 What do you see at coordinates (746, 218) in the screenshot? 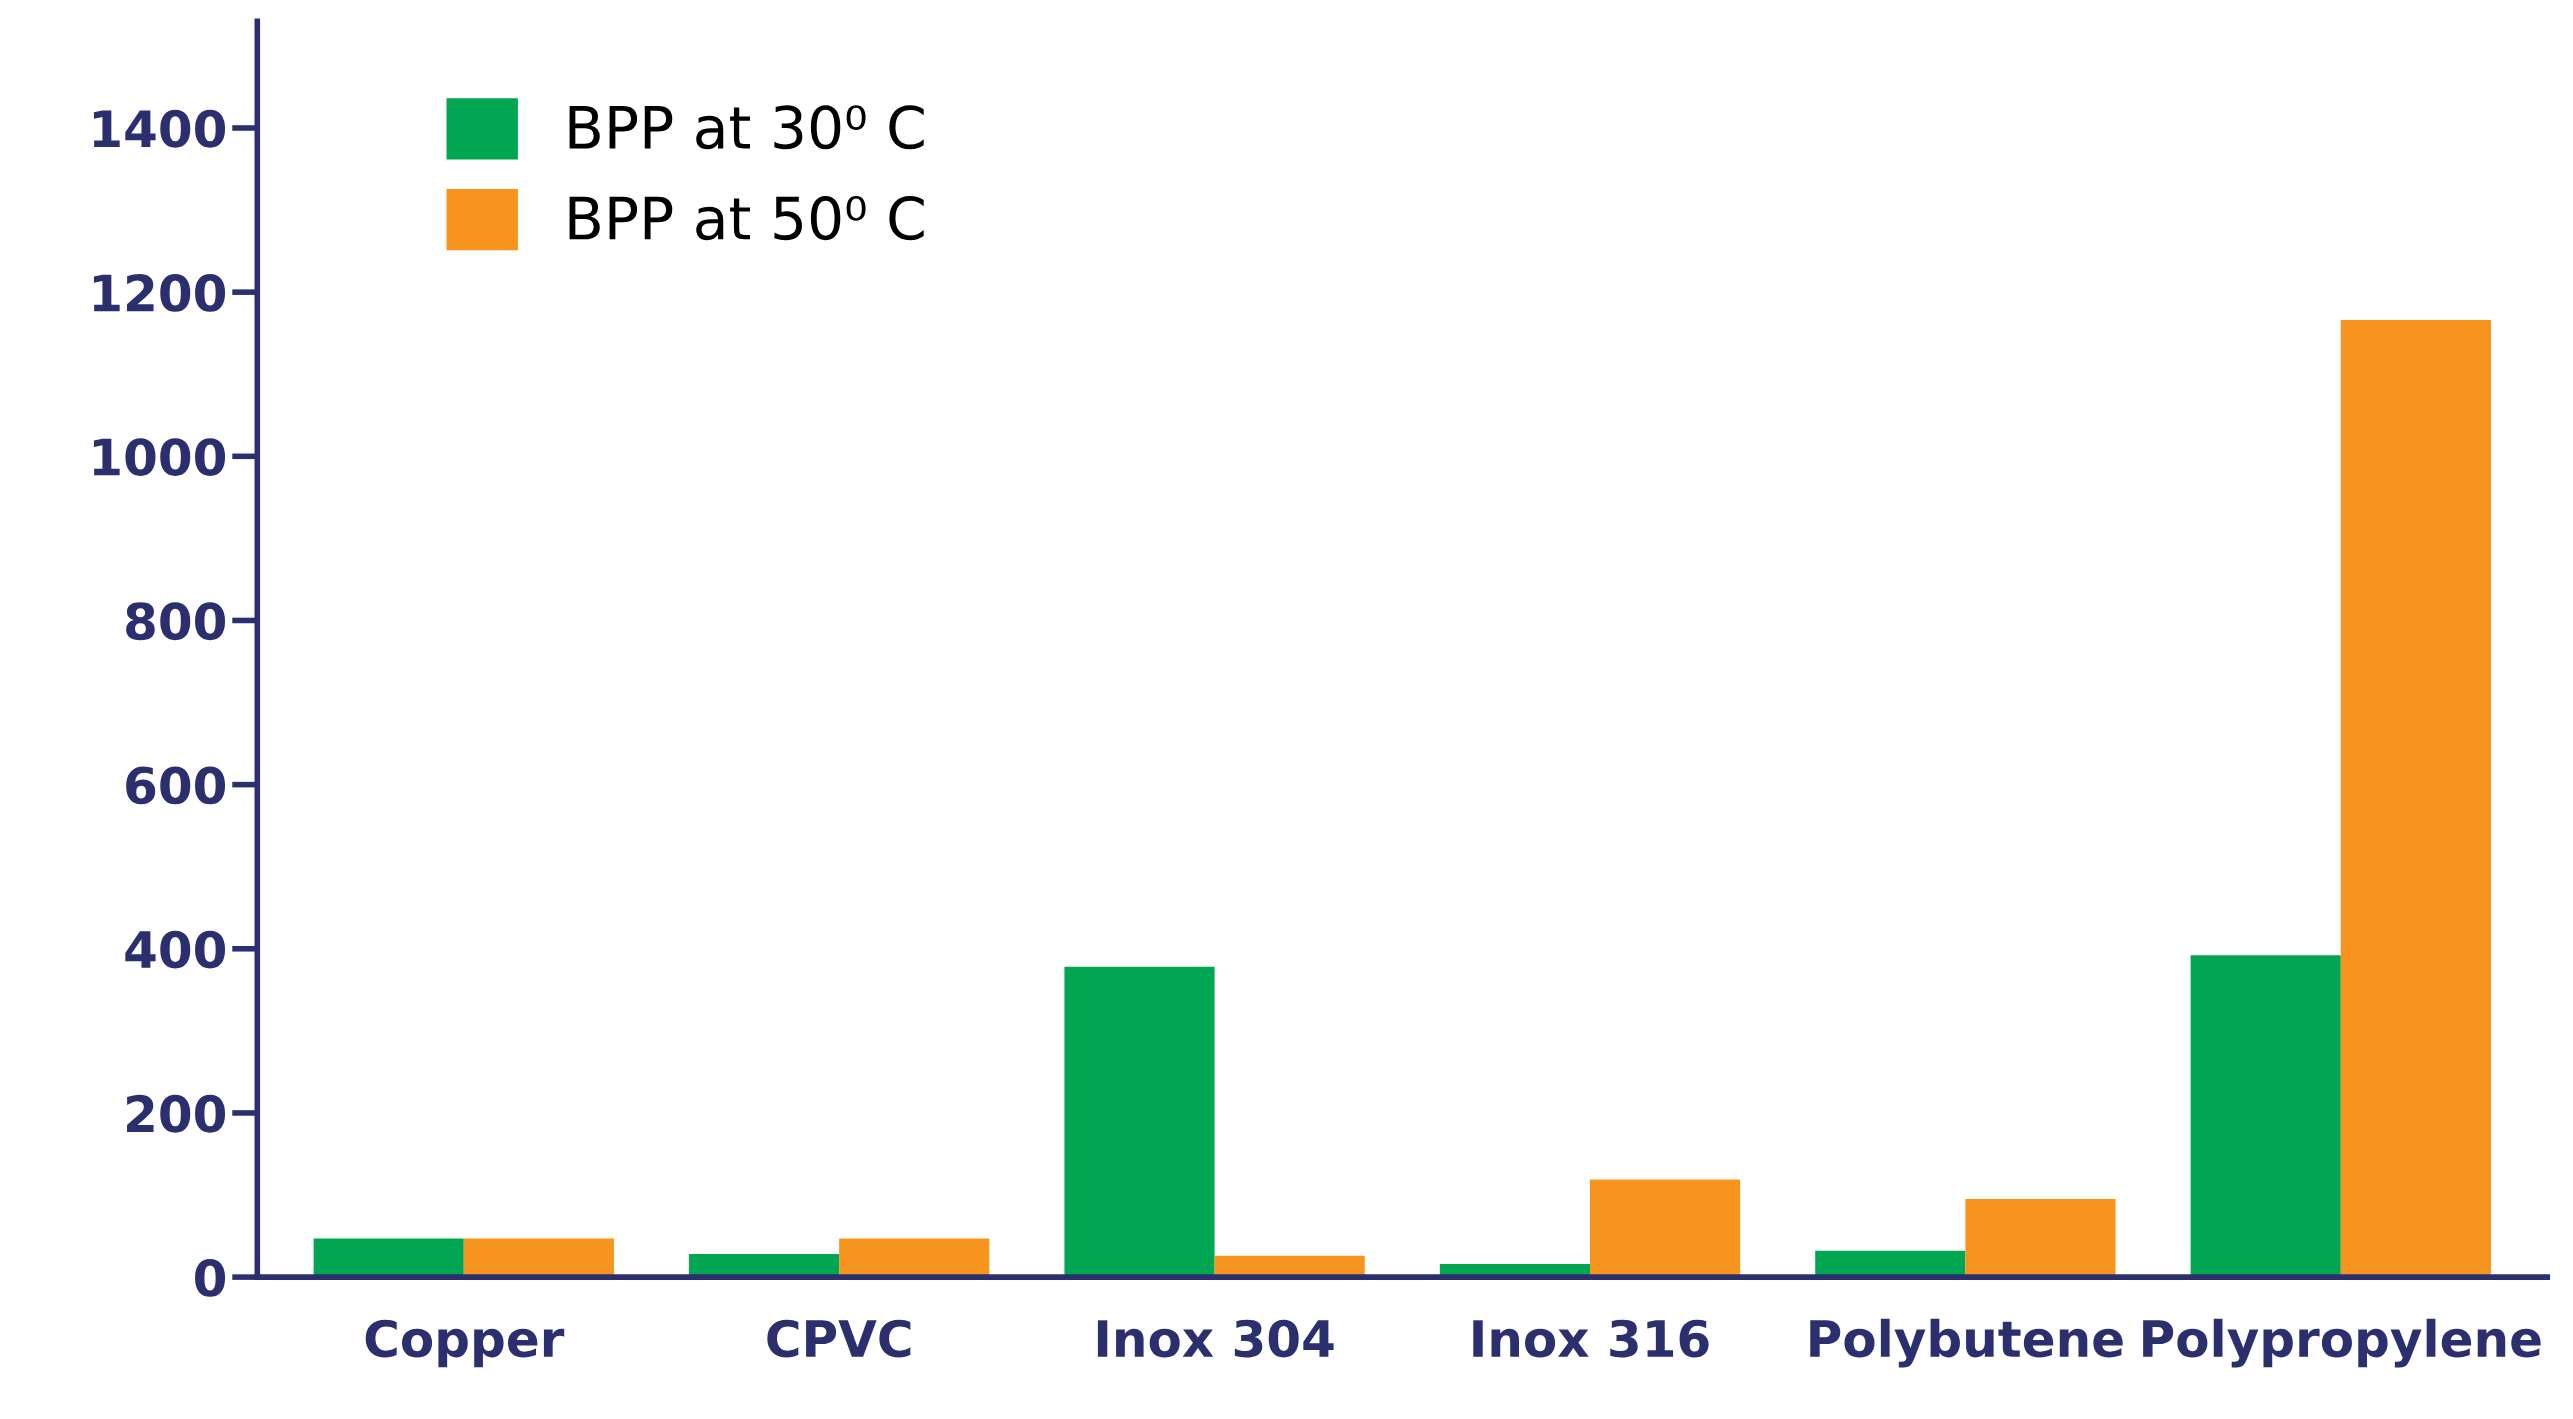
I see `legend-label: BPP at 50⁰ C` at bounding box center [746, 218].